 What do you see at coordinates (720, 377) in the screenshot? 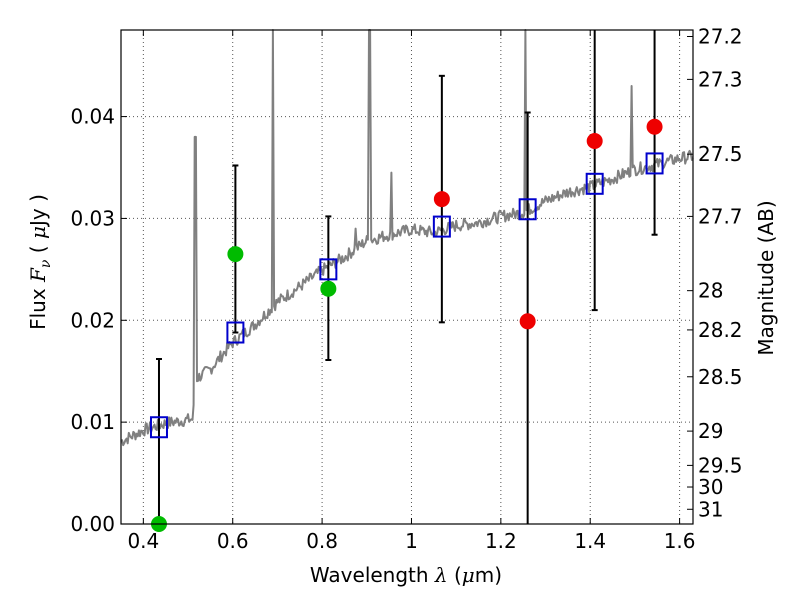
I see `mag-tick-label: 28.5` at bounding box center [720, 377].